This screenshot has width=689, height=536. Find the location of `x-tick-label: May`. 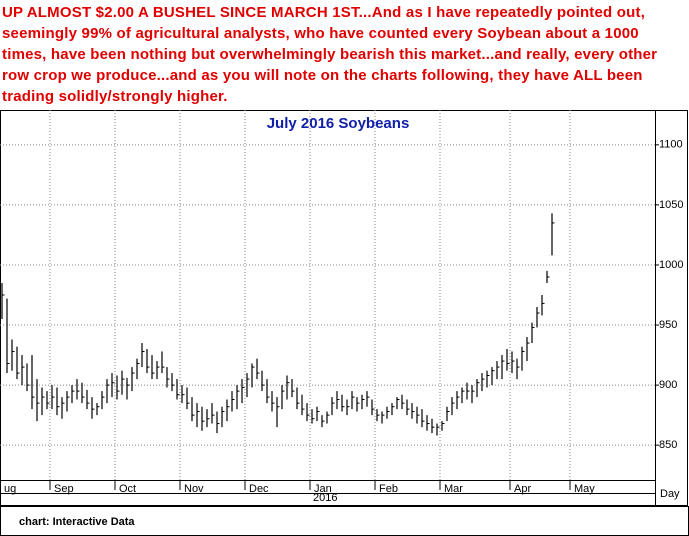

x-tick-label: May is located at coordinates (584, 489).